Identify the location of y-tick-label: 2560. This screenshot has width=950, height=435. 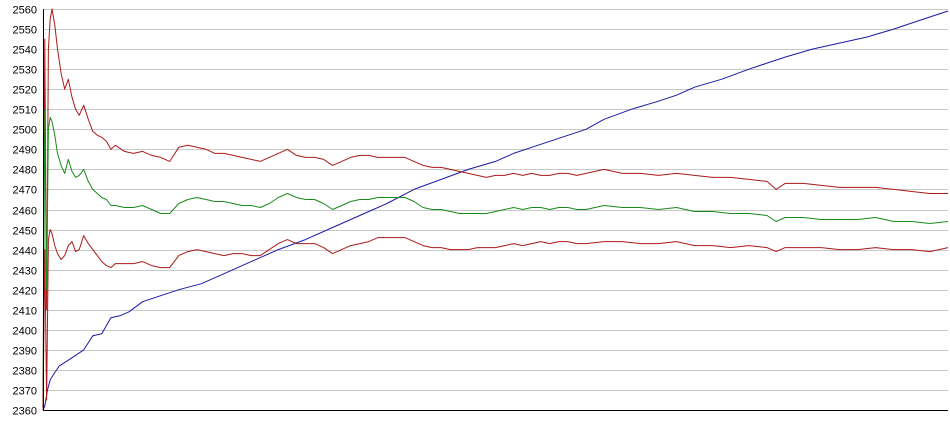
(25, 11).